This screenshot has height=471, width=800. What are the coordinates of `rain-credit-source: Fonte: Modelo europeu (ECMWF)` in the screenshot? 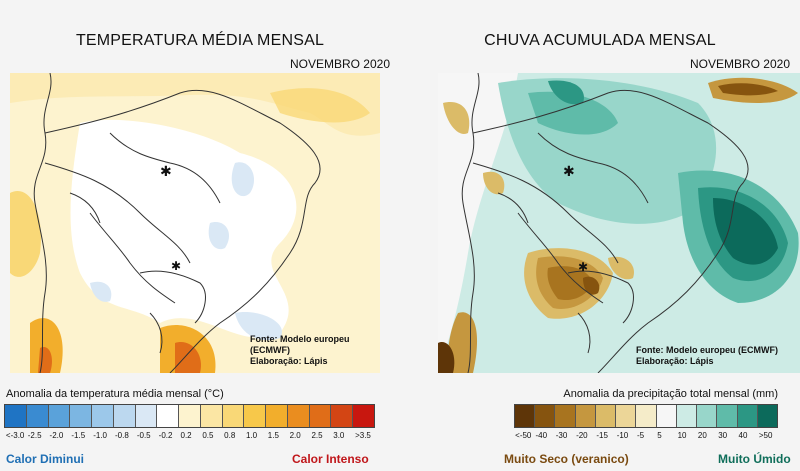 It's located at (707, 350).